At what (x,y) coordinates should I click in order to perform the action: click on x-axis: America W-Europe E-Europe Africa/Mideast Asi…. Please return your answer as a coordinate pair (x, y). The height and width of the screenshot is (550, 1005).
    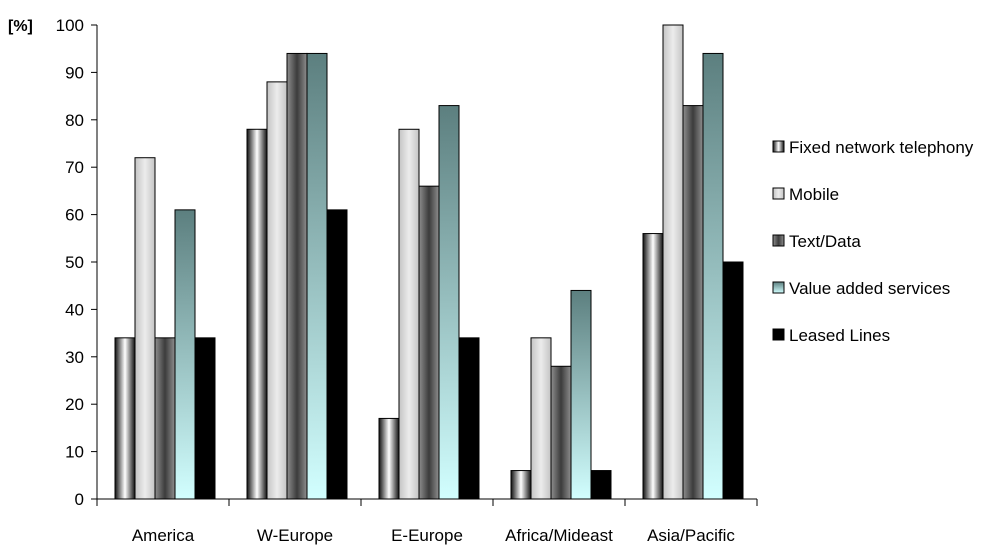
    Looking at the image, I should click on (427, 521).